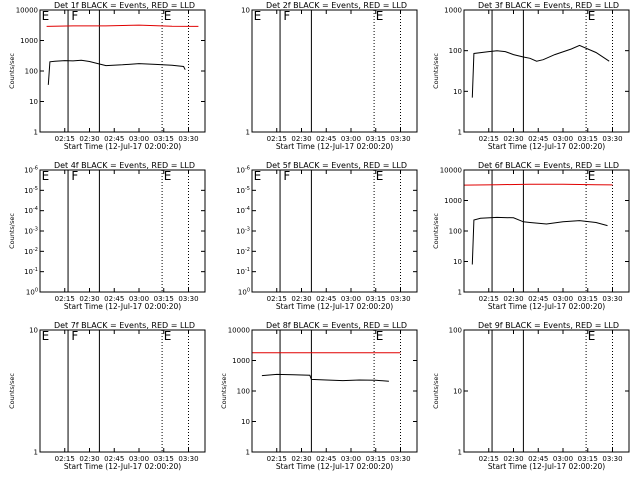 The width and height of the screenshot is (640, 480). What do you see at coordinates (336, 165) in the screenshot?
I see `chart-title: Det 5f BLACK = Events, RED = LLD` at bounding box center [336, 165].